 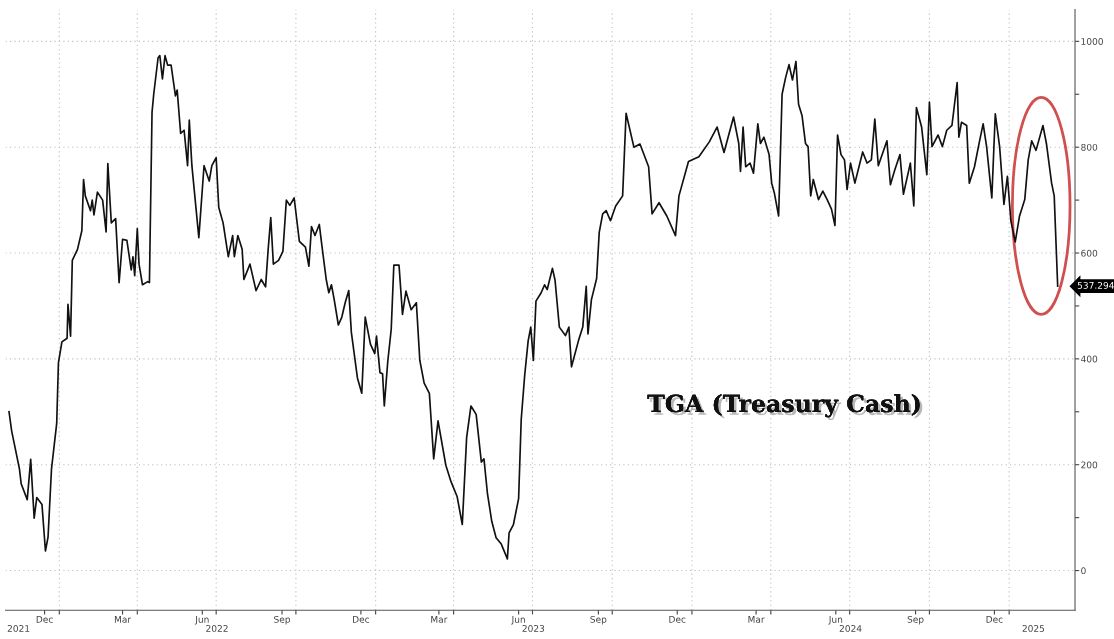 What do you see at coordinates (850, 628) in the screenshot?
I see `x2-tick-label: 2024` at bounding box center [850, 628].